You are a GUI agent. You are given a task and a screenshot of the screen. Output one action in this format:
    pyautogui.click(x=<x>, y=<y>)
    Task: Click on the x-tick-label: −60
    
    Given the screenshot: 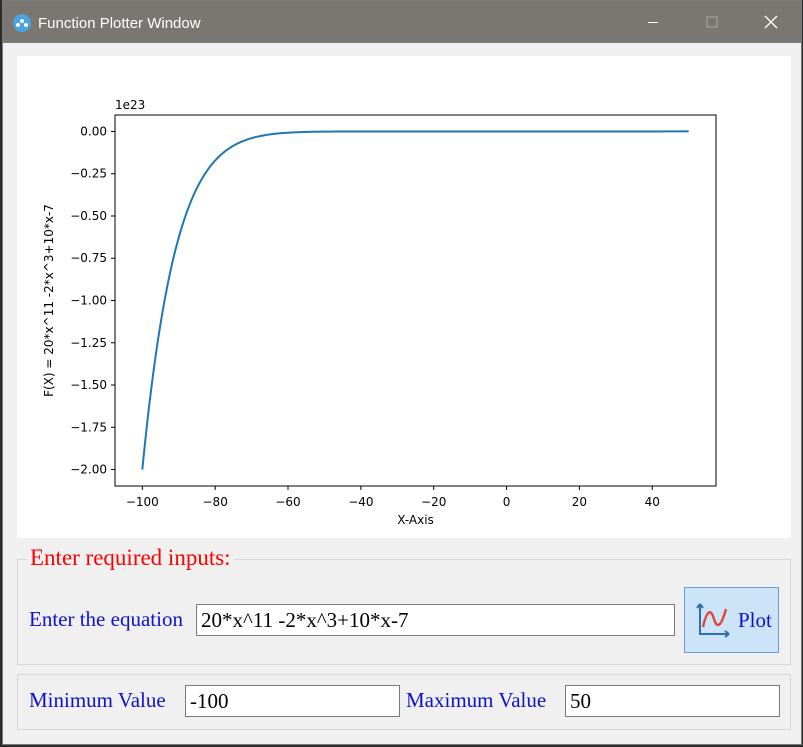 What is the action you would take?
    pyautogui.click(x=287, y=502)
    